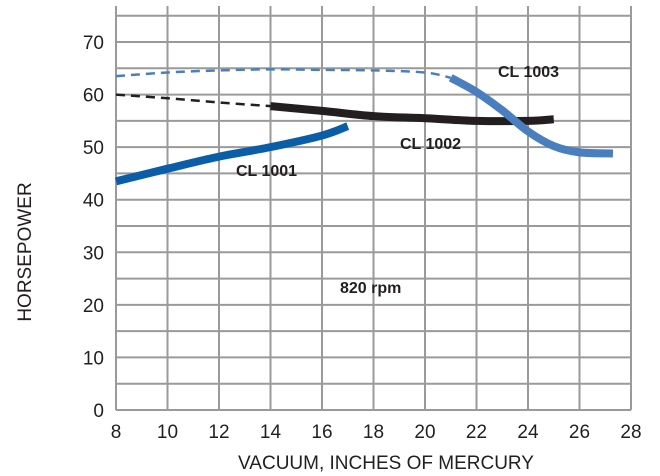 This screenshot has height=476, width=660. I want to click on series-label-cl-1001: CL 1001, so click(266, 171).